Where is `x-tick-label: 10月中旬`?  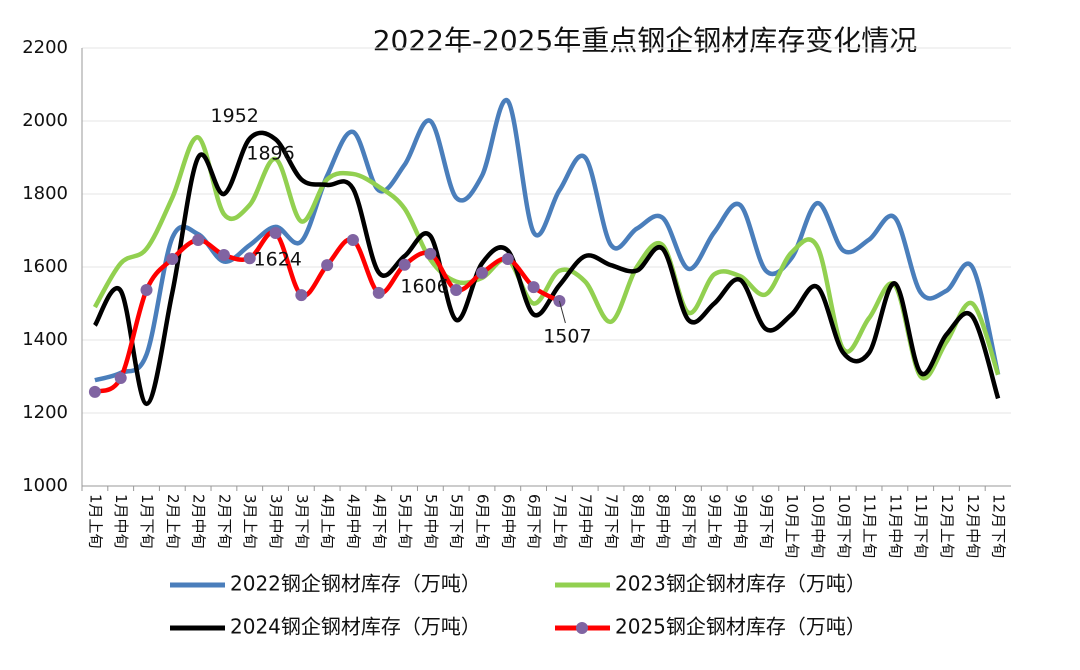 x-tick-label: 10月中旬 is located at coordinates (818, 526).